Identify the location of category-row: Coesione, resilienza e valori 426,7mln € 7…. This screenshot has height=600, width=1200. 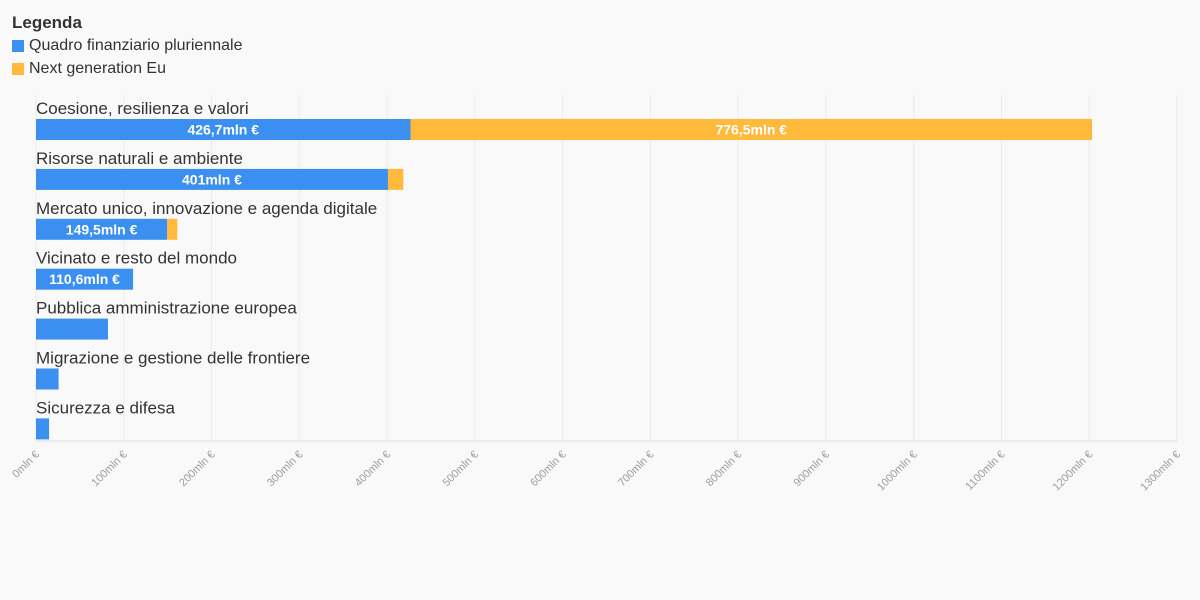
(564, 119).